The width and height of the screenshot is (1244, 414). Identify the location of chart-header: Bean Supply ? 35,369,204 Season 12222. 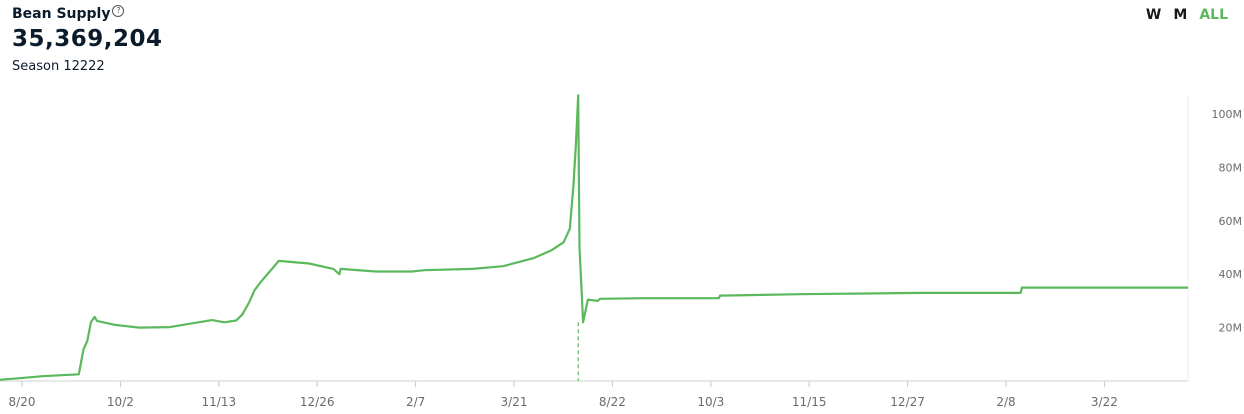
(87, 39).